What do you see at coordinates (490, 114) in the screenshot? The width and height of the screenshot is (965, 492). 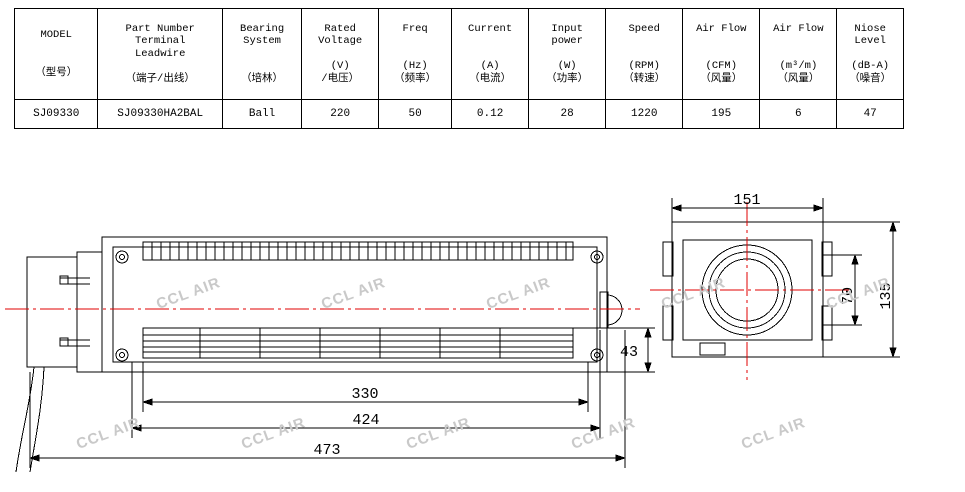 I see `cell-current: 0.12` at bounding box center [490, 114].